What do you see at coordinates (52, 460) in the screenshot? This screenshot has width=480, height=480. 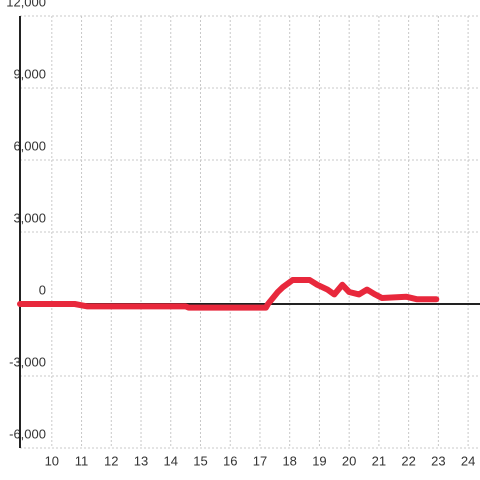 I see `x-tick-label: 10` at bounding box center [52, 460].